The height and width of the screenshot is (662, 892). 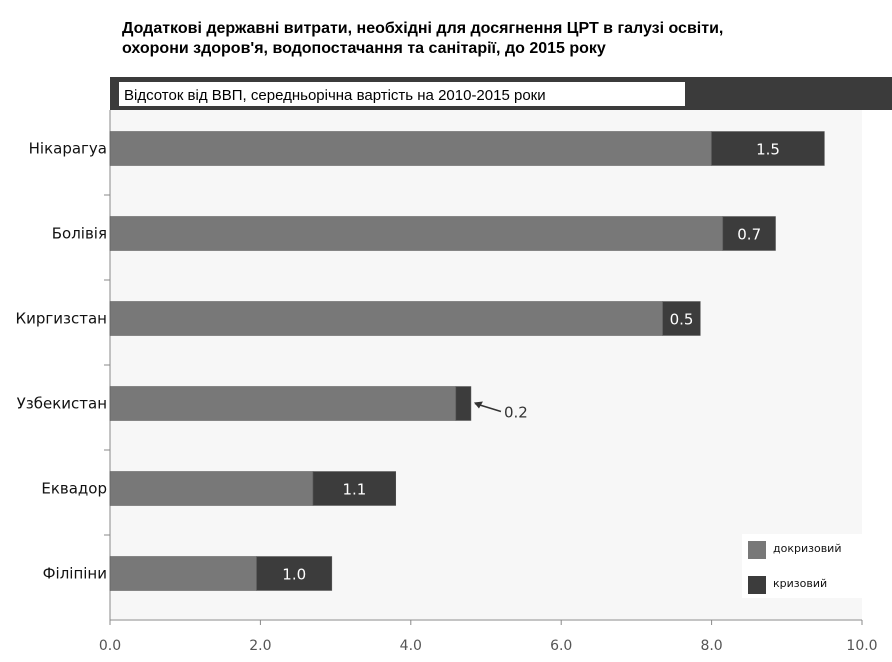 I want to click on x-tick-label: 6.0, so click(x=561, y=646).